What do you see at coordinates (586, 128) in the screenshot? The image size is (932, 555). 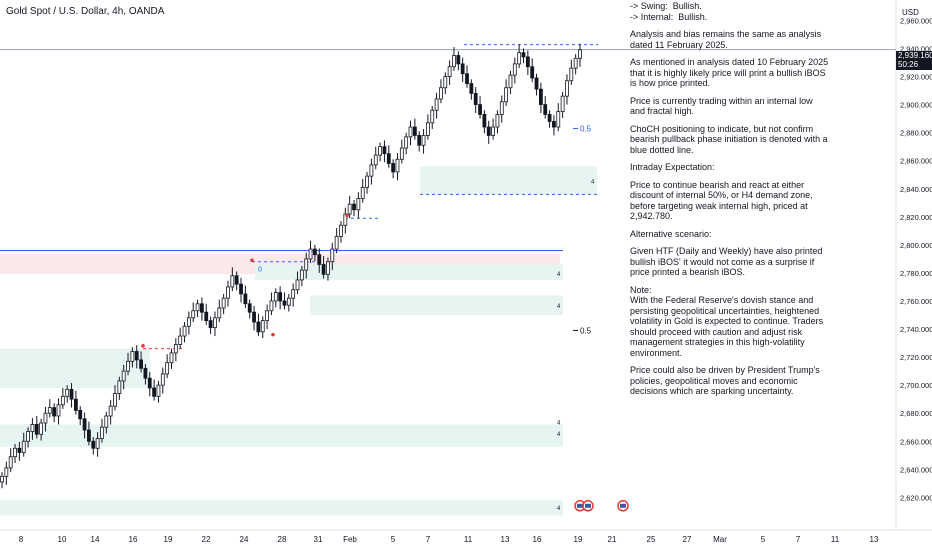 I see `equilibrium-label: 0.5` at bounding box center [586, 128].